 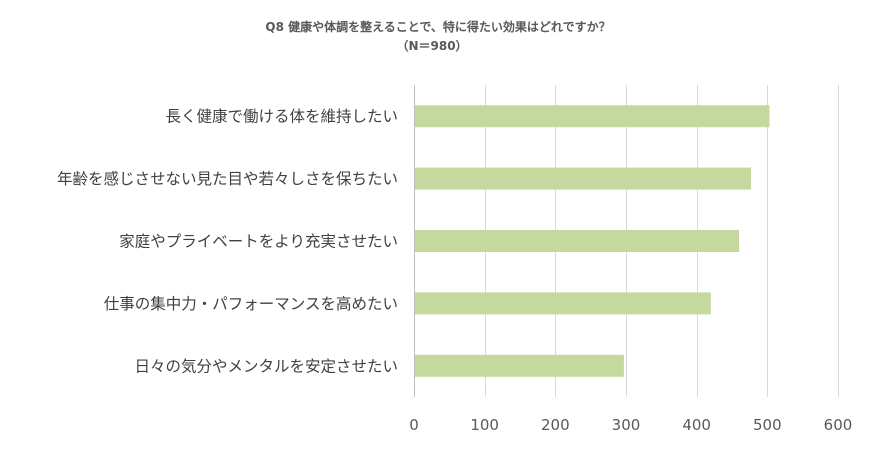 I want to click on category-label: 日々の気分やメンタルを安定させたい, so click(x=266, y=366).